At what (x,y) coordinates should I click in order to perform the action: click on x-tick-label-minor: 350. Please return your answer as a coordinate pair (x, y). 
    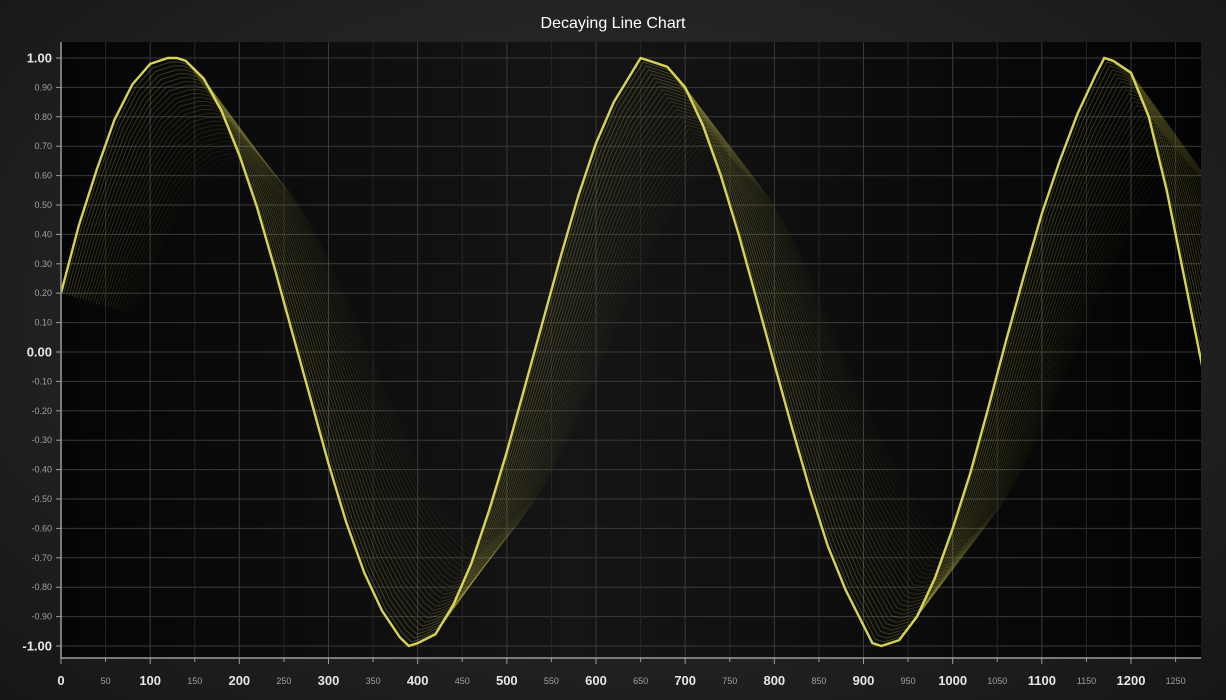
    Looking at the image, I should click on (373, 681).